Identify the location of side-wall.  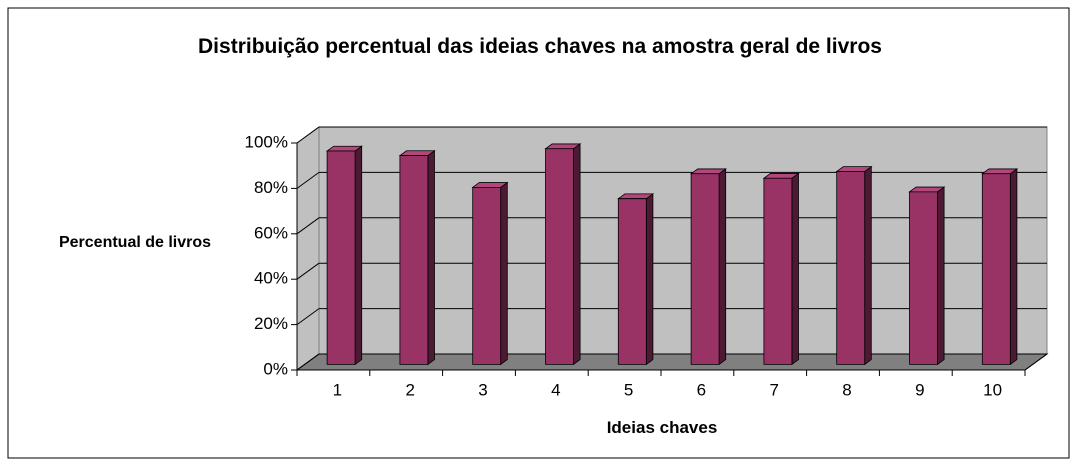
(308, 248).